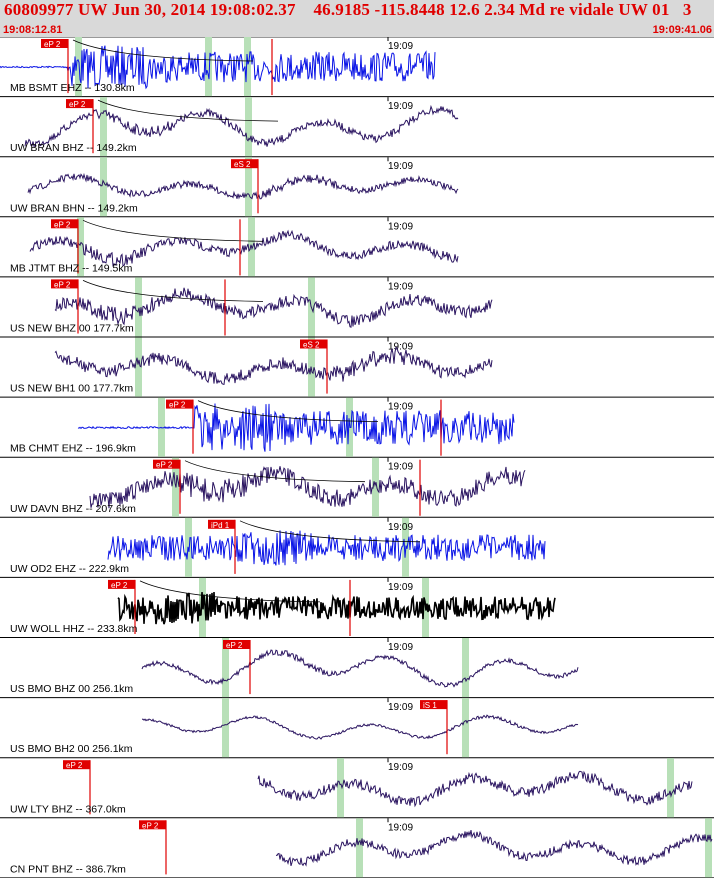  I want to click on pick-label: iS 1, so click(430, 705).